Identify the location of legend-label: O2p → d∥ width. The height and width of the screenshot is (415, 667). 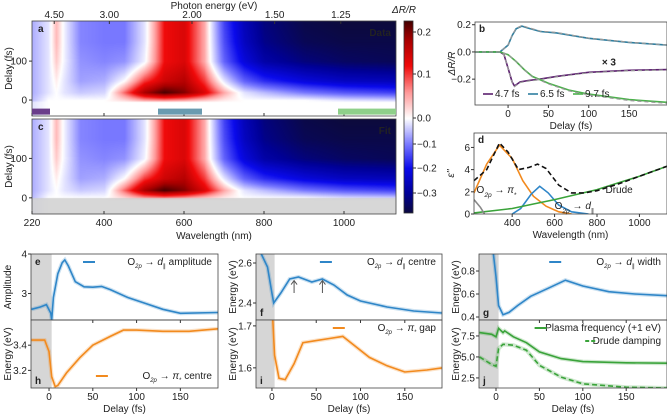
(628, 263).